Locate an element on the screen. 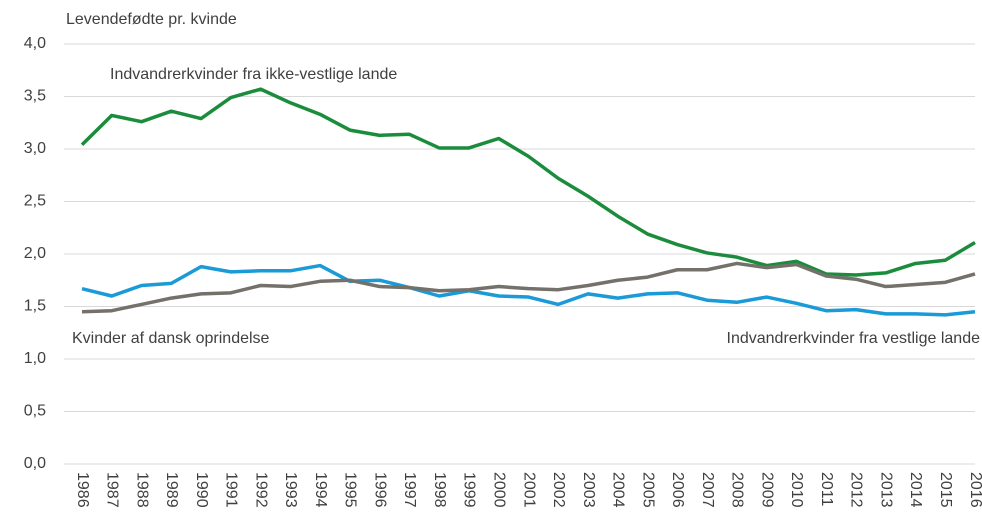 This screenshot has height=517, width=982. y-tick-label: 0,0 is located at coordinates (35, 463).